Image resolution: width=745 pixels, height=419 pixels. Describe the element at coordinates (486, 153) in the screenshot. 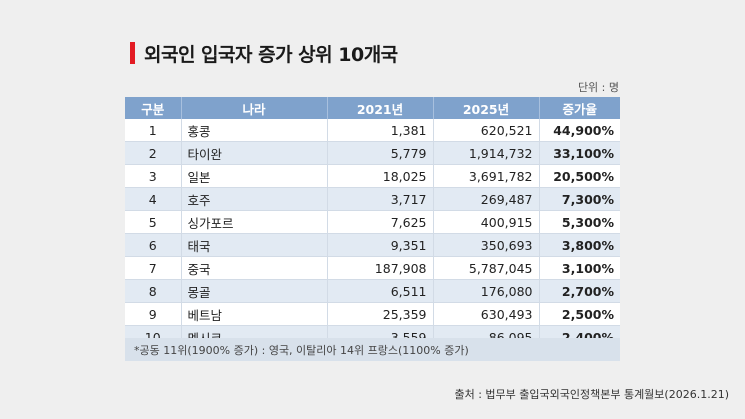

I see `cell-2025: 1,914,732` at that location.